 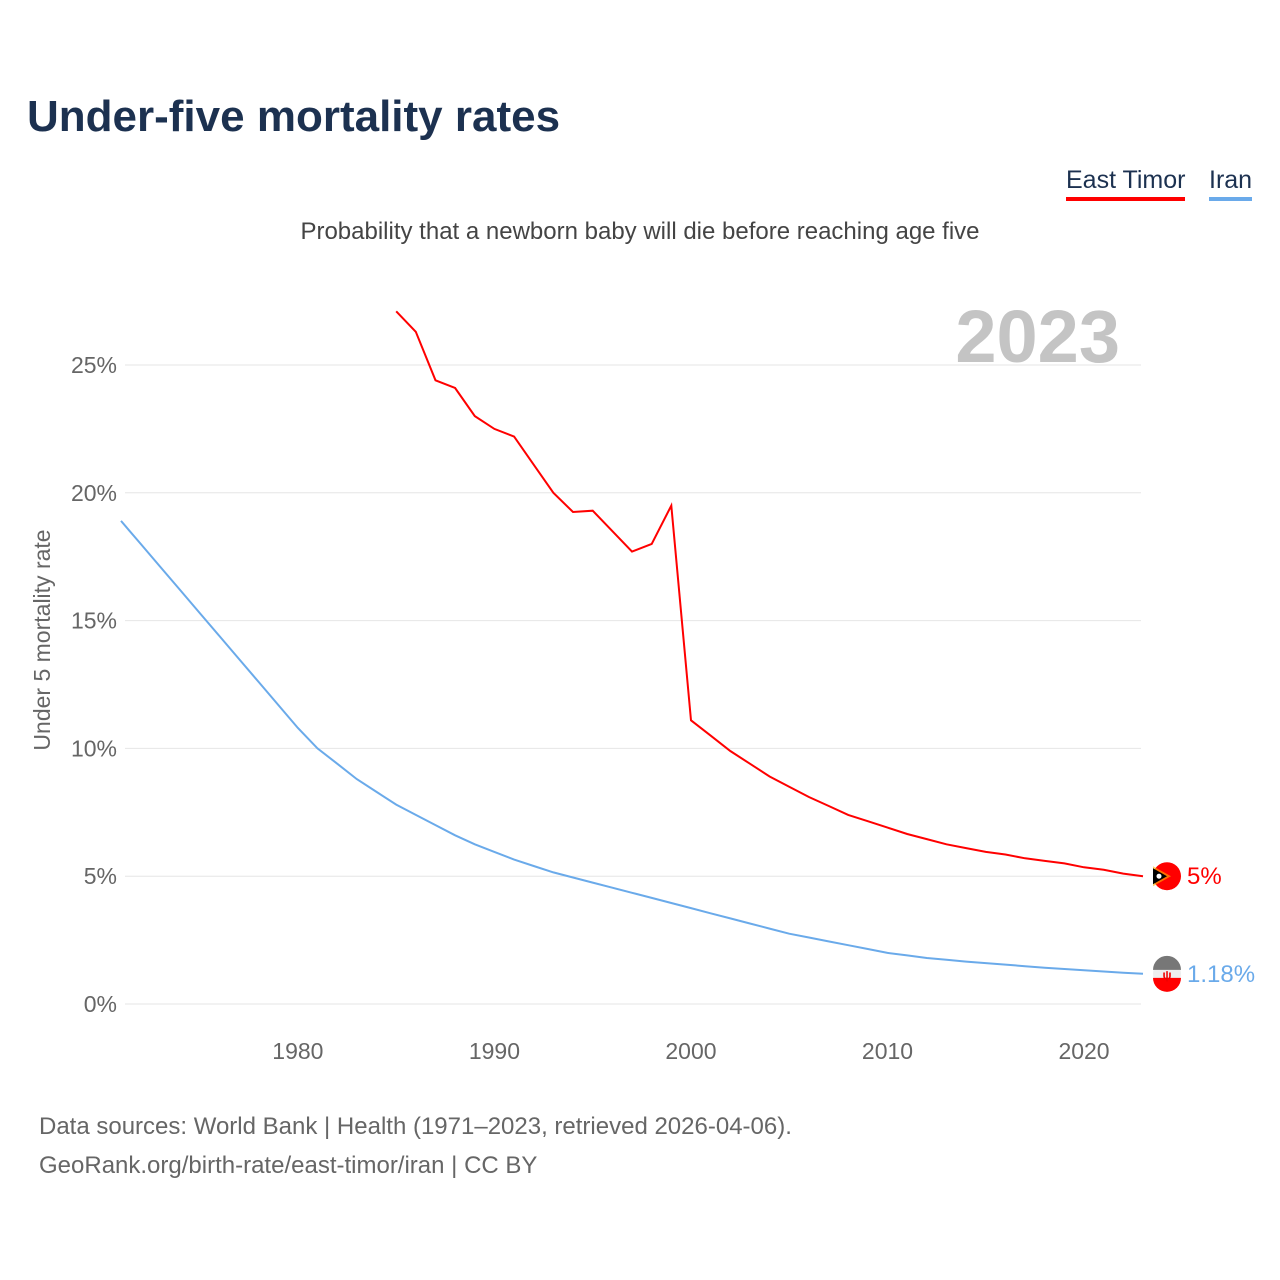 I want to click on y-tick-label: 25%, so click(x=94, y=365).